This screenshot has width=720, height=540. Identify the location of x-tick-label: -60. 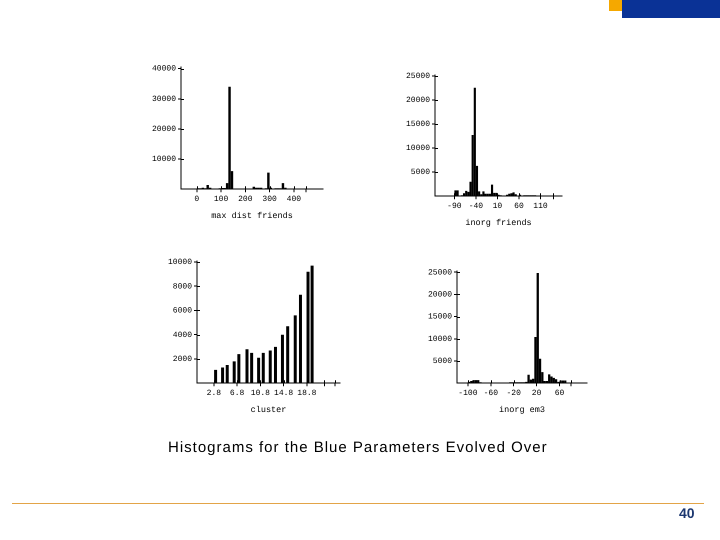
(491, 393).